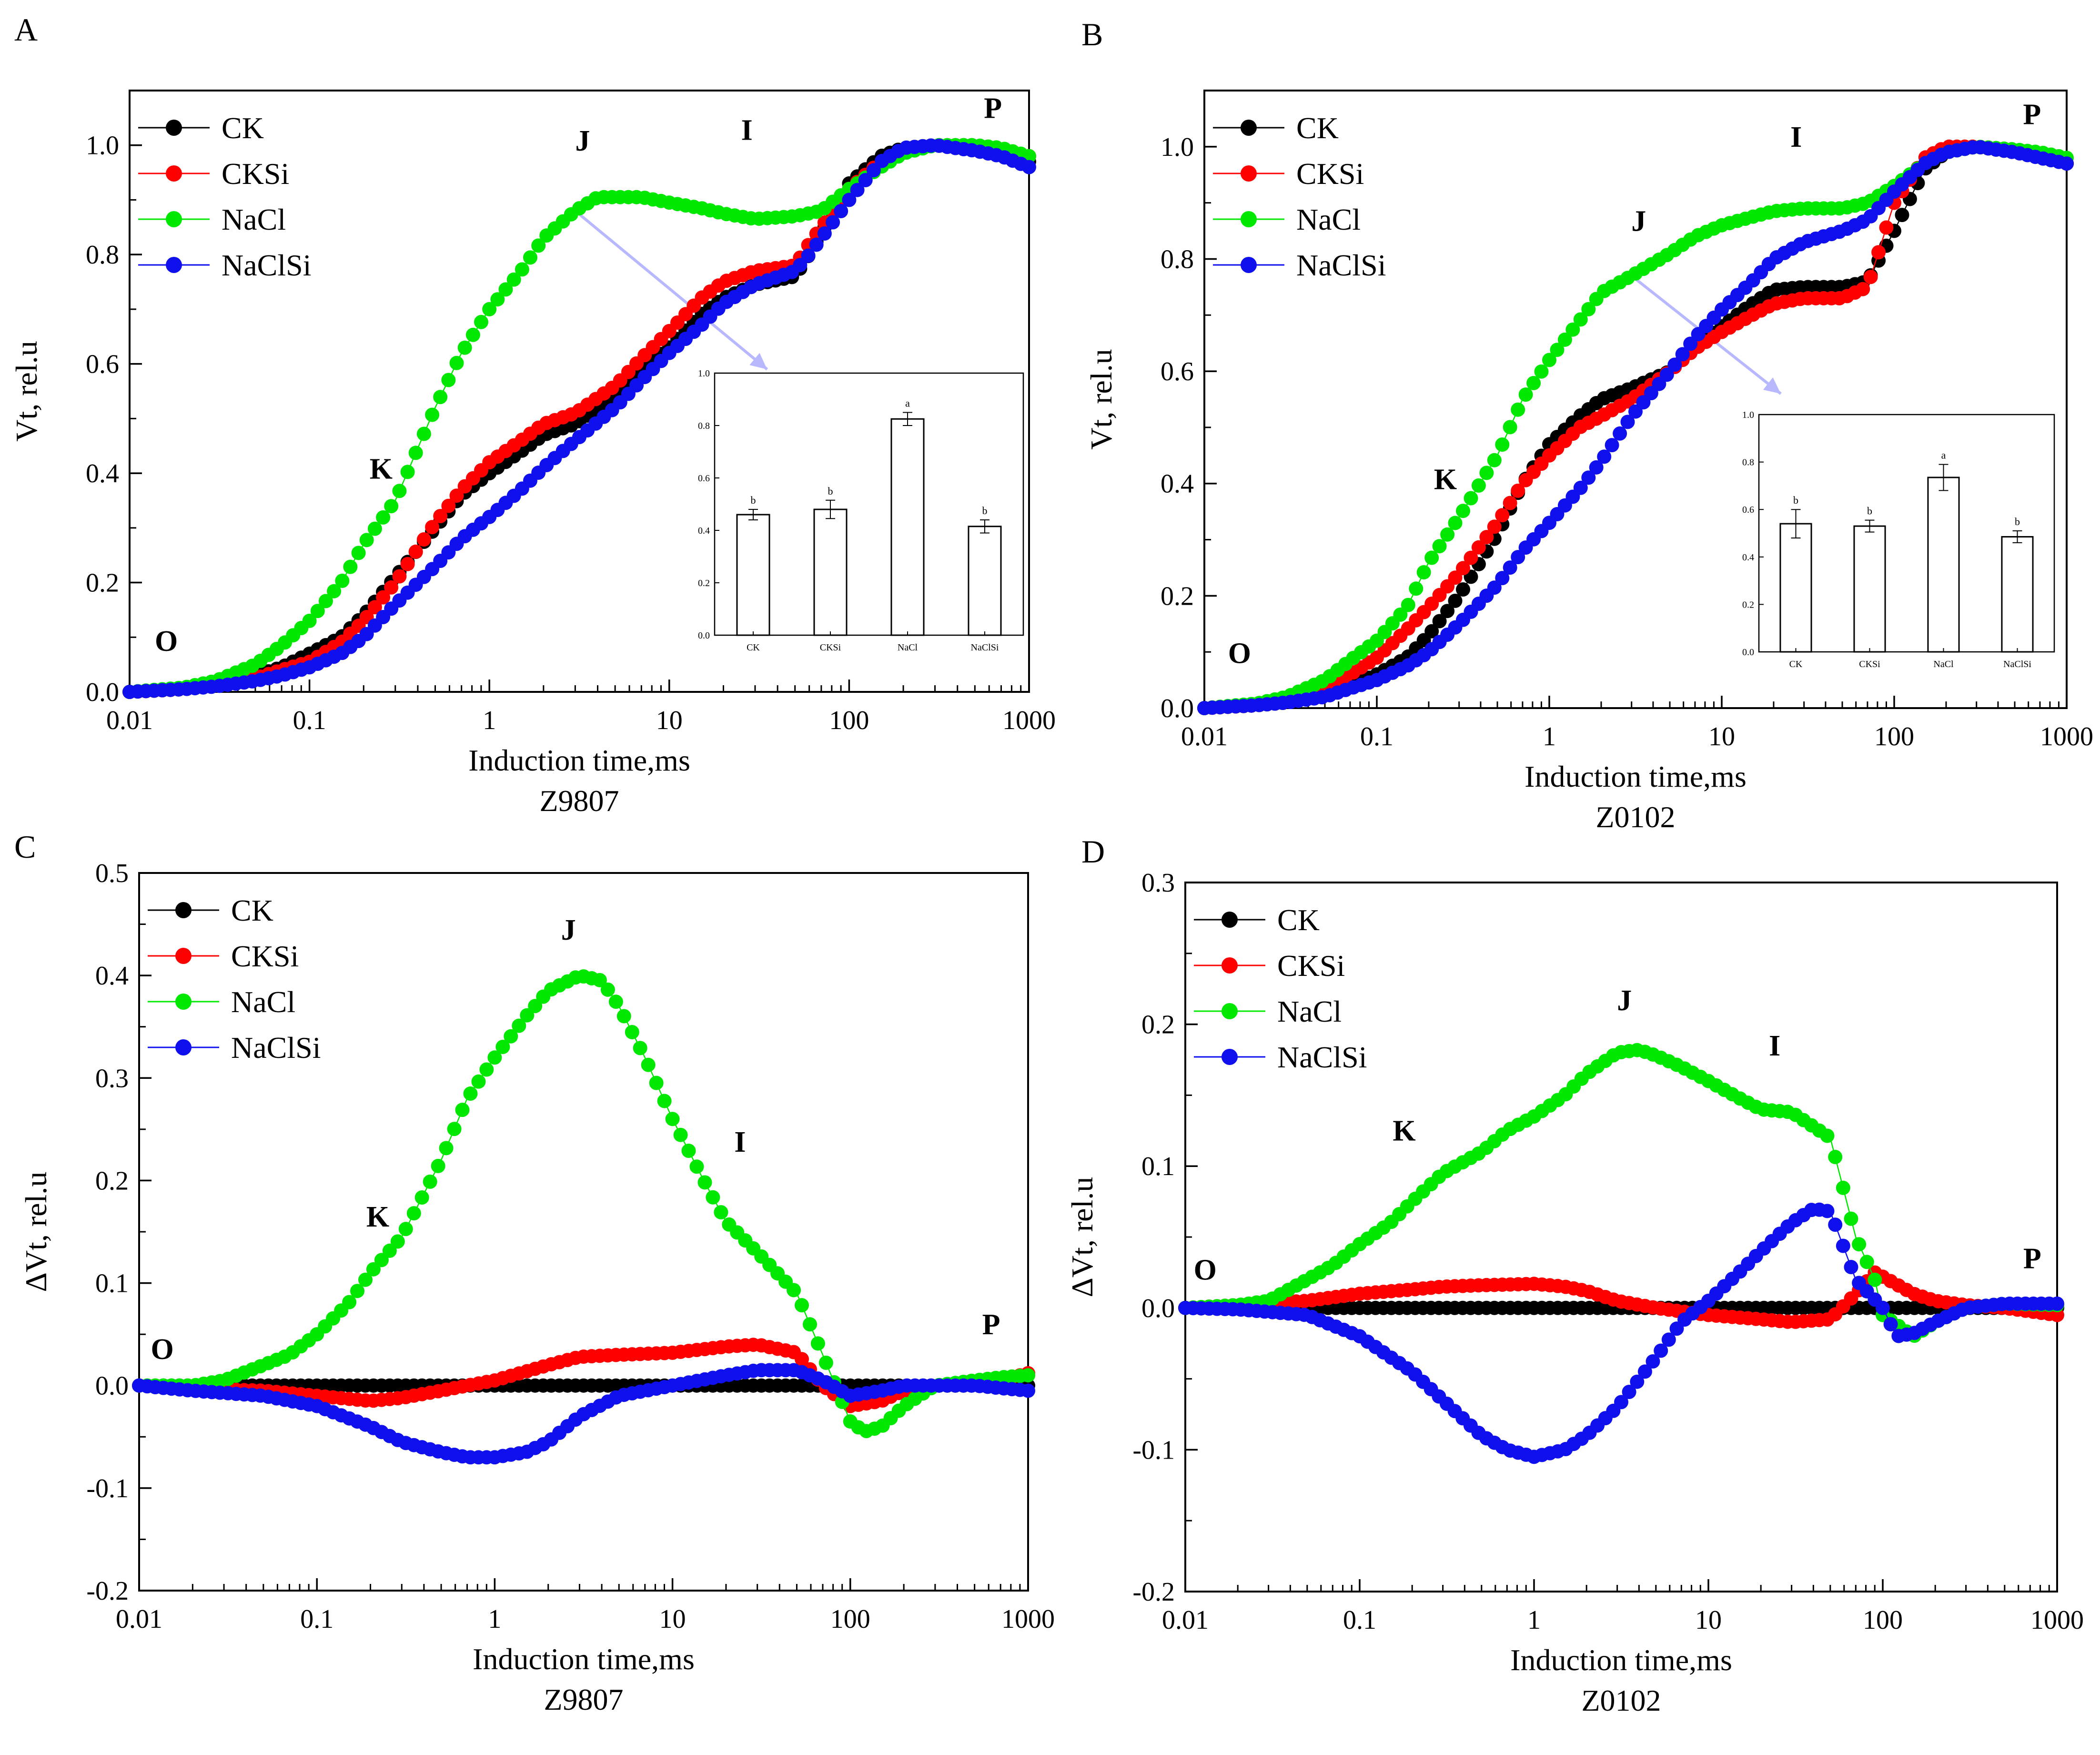 Image resolution: width=2100 pixels, height=1755 pixels. Describe the element at coordinates (1177, 371) in the screenshot. I see `y-tick-label: 0.6` at that location.